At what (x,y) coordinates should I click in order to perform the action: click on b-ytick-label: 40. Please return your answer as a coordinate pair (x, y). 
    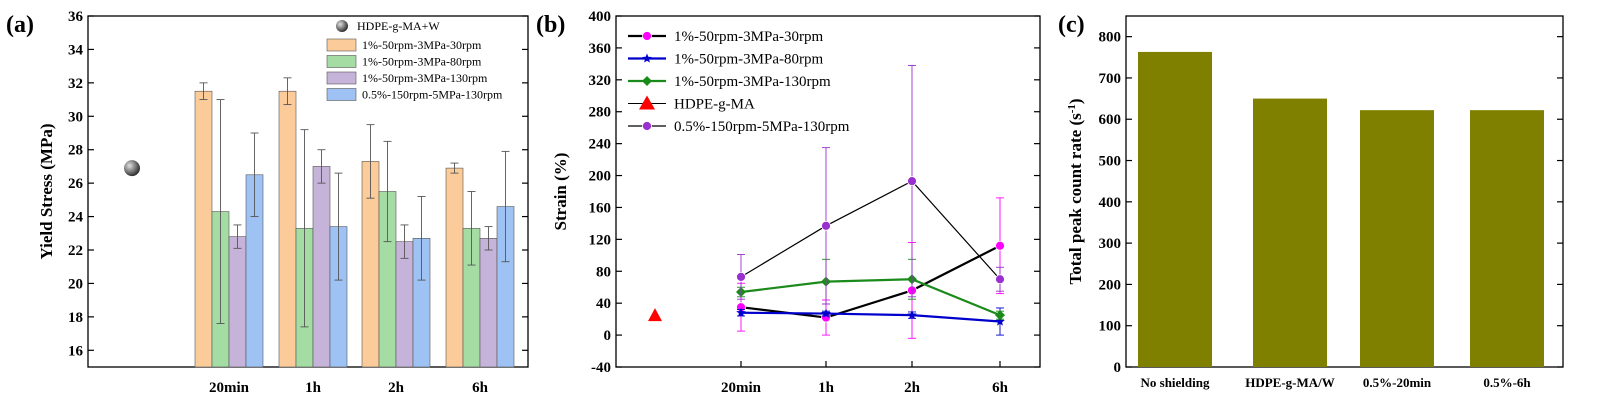
    Looking at the image, I should click on (603, 304).